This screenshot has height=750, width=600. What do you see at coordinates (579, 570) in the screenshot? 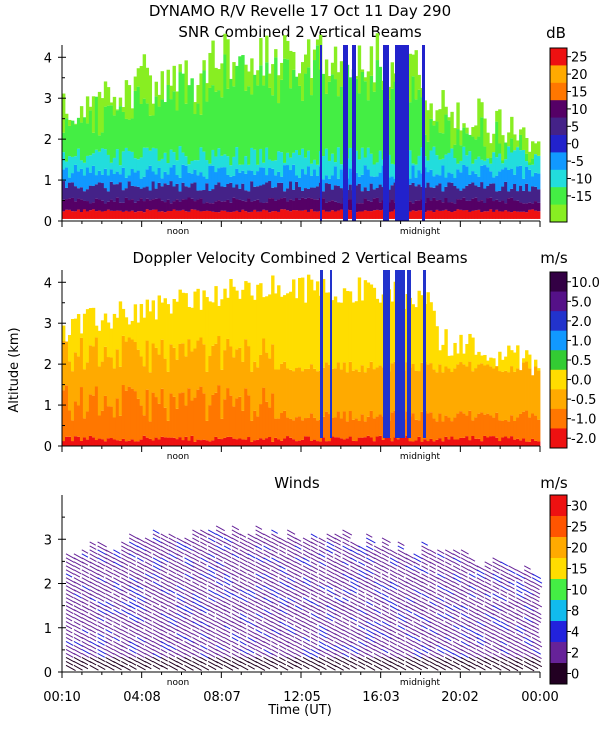
I see `colorbar-label: 15` at bounding box center [579, 570].